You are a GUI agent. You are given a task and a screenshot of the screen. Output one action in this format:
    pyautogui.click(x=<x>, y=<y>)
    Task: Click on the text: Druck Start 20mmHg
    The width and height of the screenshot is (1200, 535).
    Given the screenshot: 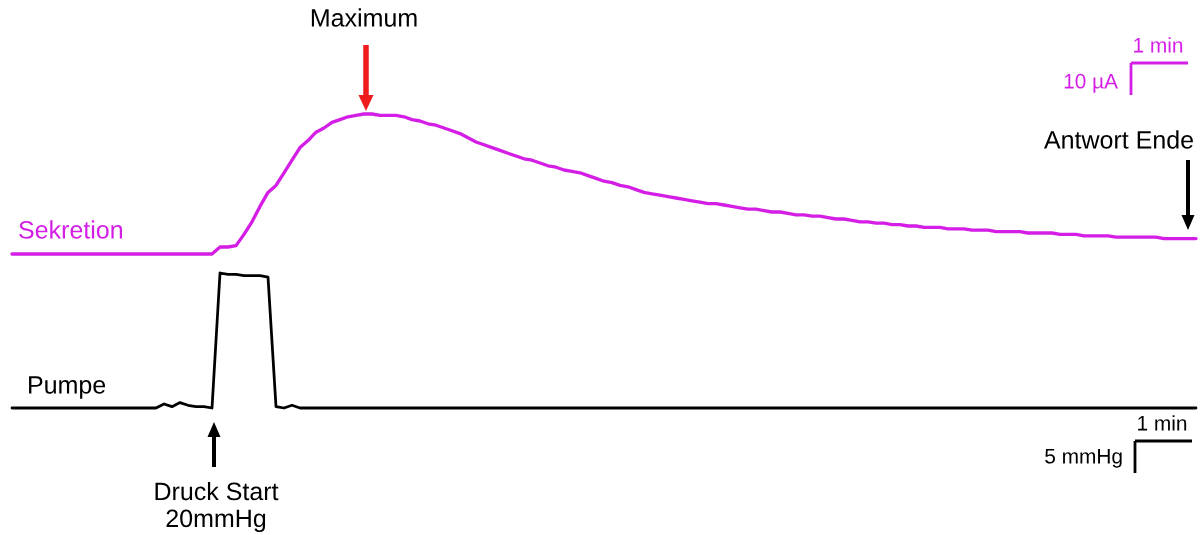 What is the action you would take?
    pyautogui.click(x=217, y=507)
    